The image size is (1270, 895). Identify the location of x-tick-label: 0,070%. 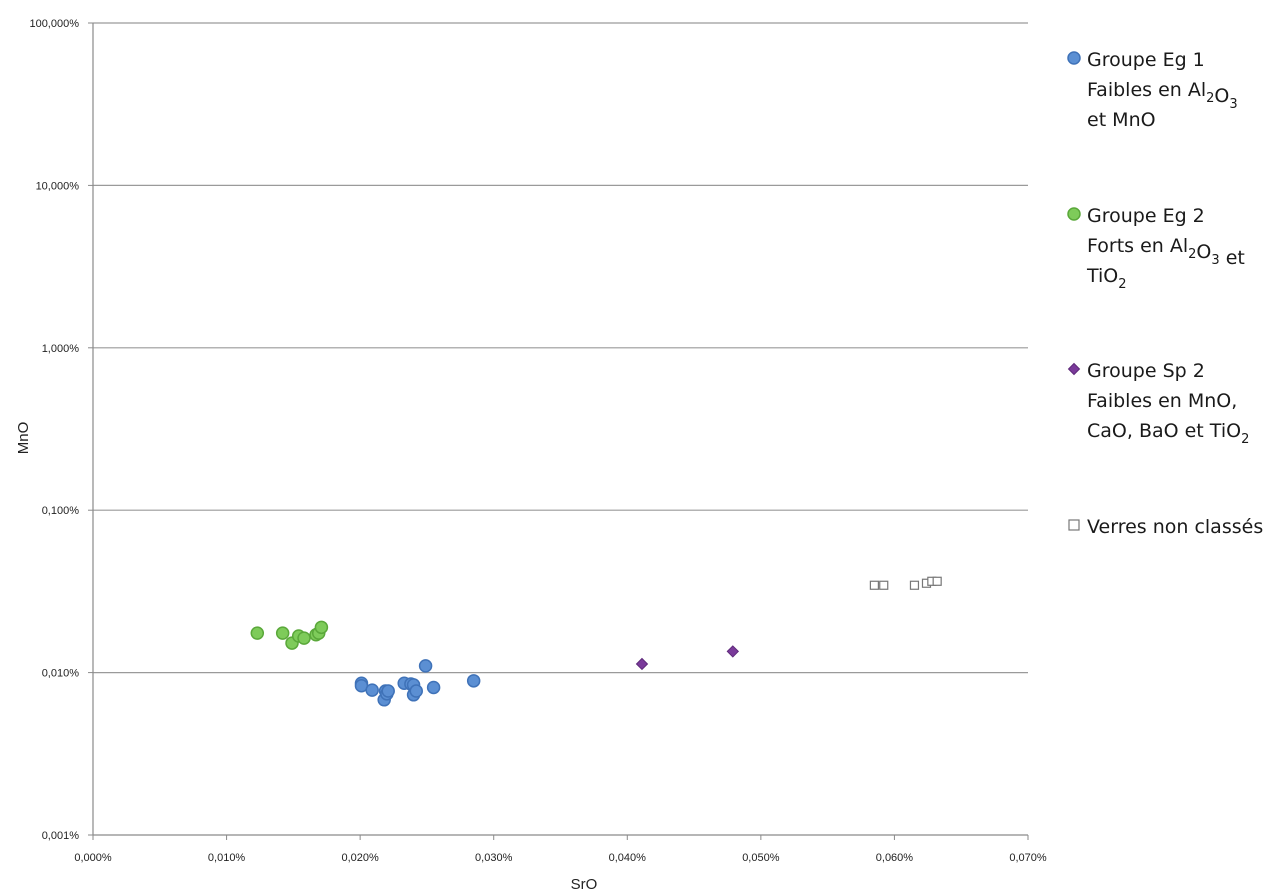
(1028, 858).